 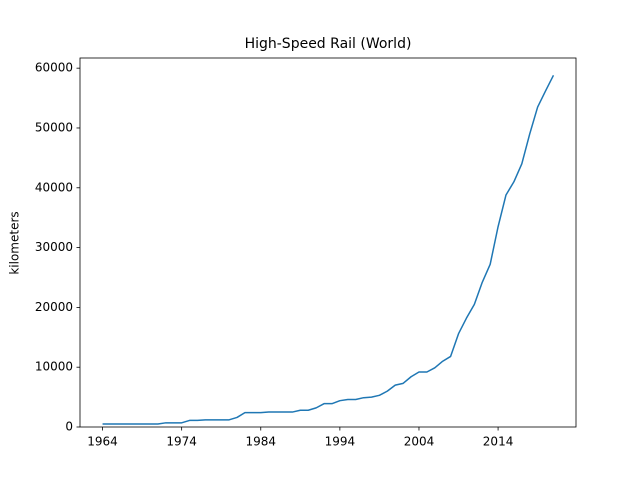 I want to click on x-tick-label: 2004, so click(x=419, y=442).